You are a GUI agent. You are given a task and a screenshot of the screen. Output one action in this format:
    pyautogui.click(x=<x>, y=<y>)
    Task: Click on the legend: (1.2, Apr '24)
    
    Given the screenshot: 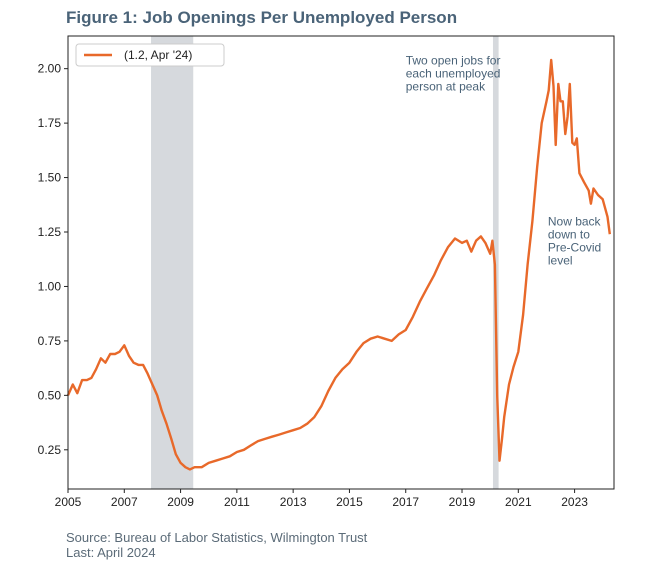 What is the action you would take?
    pyautogui.click(x=150, y=55)
    